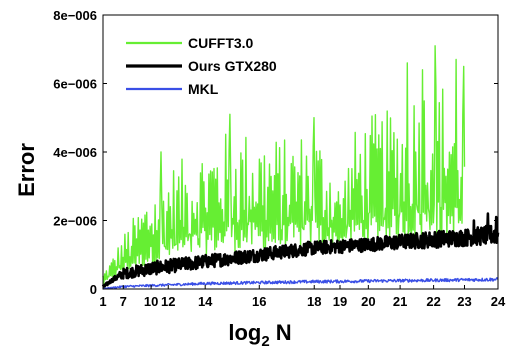 The width and height of the screenshot is (515, 356). What do you see at coordinates (340, 301) in the screenshot?
I see `x-tick-label: 19` at bounding box center [340, 301].